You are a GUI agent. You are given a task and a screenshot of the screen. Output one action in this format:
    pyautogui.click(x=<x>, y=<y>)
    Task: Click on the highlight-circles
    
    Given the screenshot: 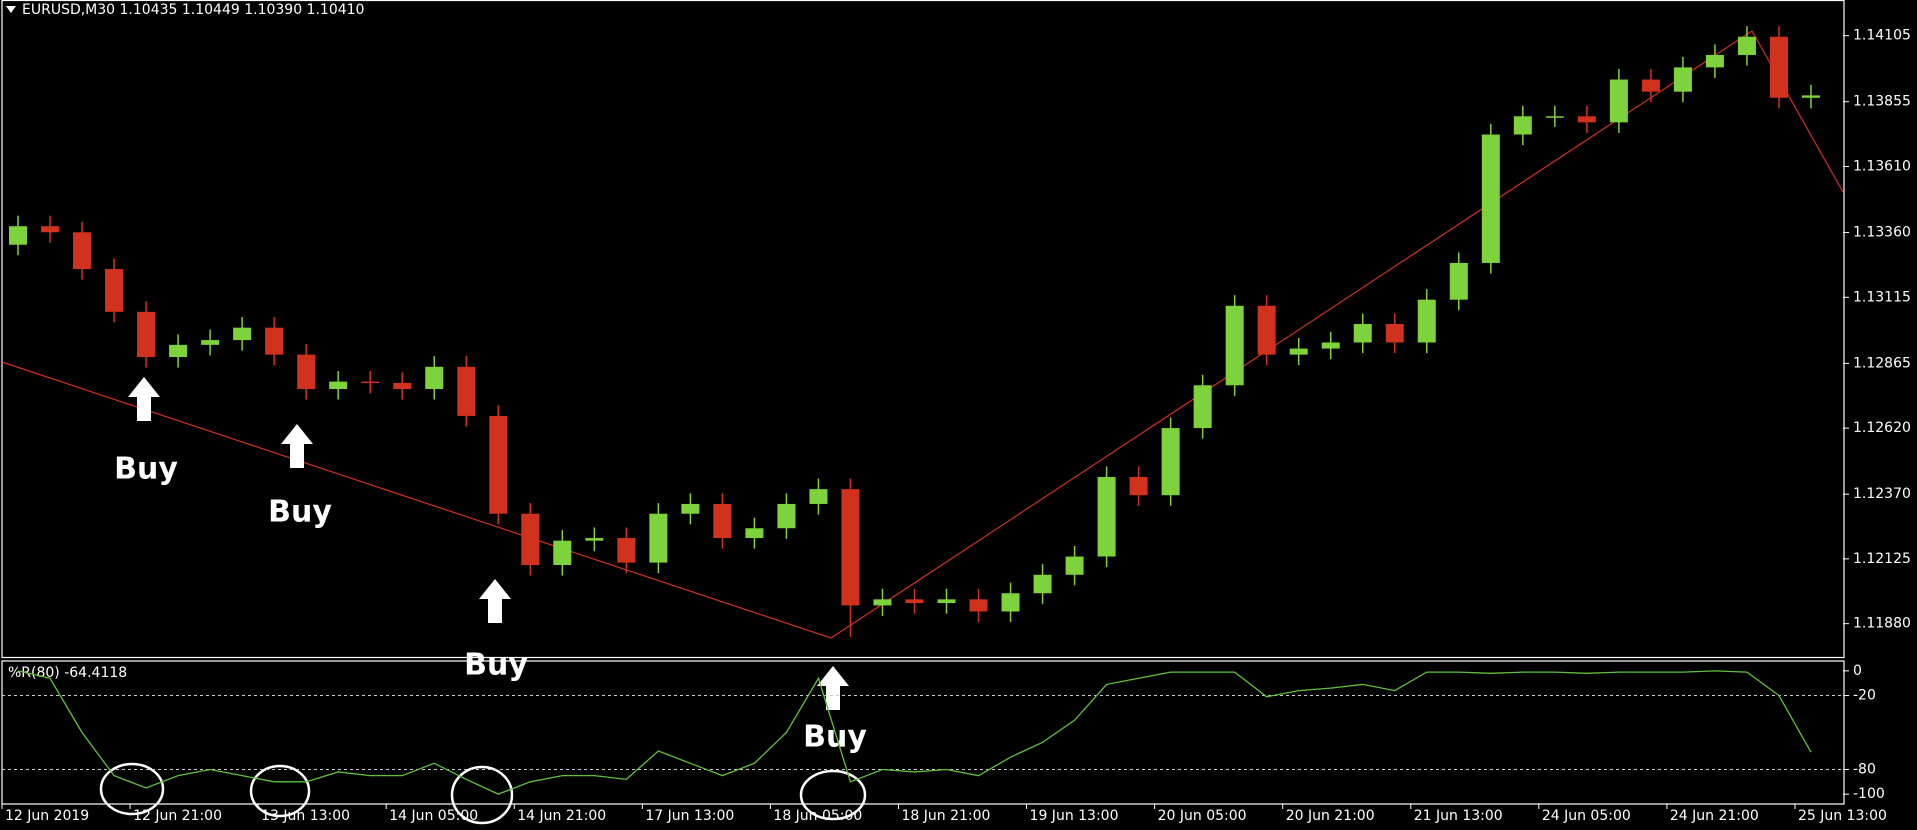 What is the action you would take?
    pyautogui.click(x=483, y=793)
    